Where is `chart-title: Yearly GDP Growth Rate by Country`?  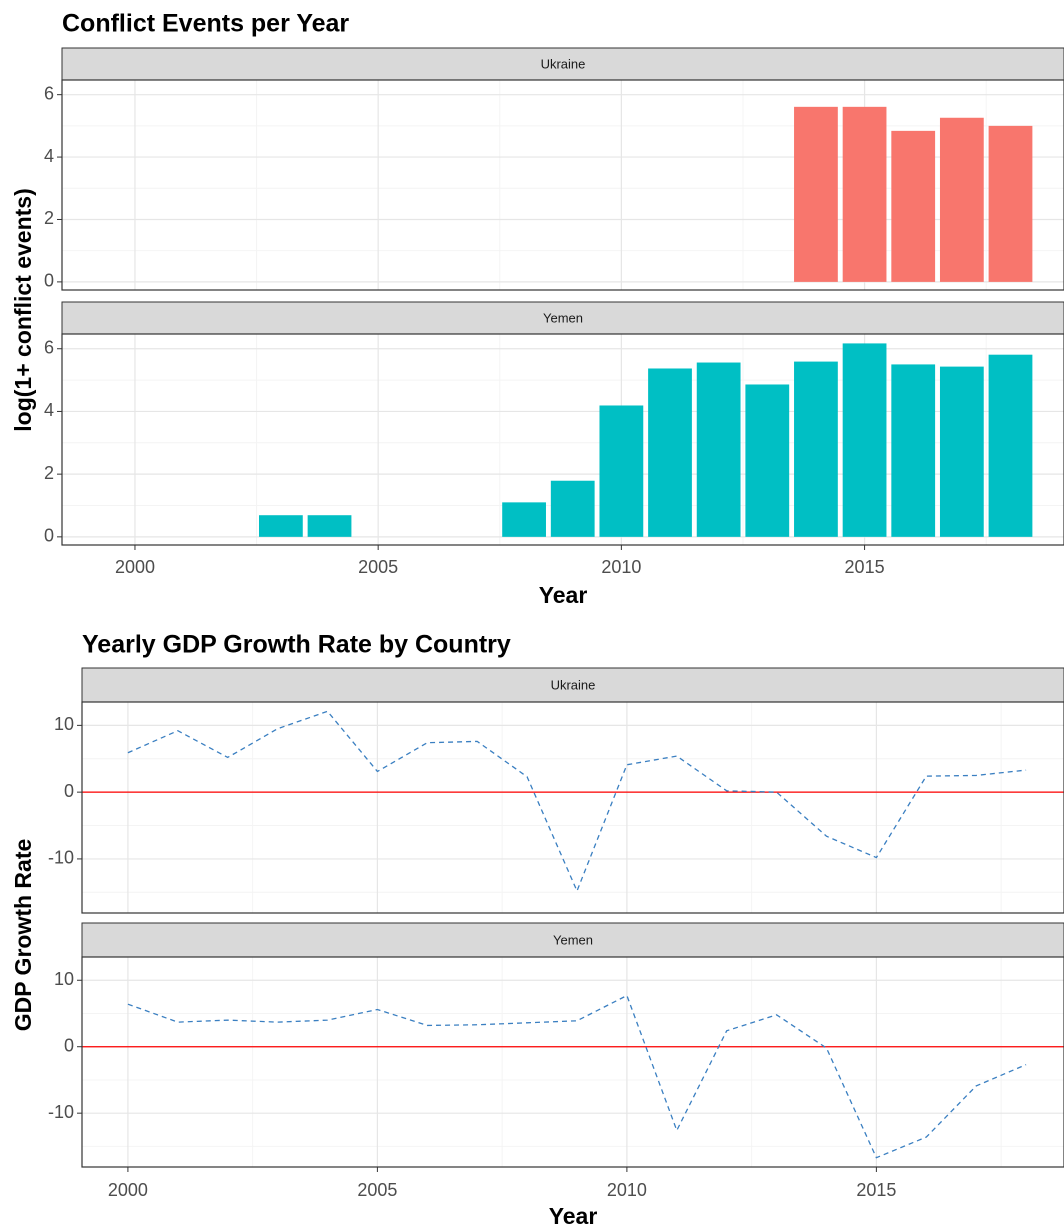 chart-title: Yearly GDP Growth Rate by Country is located at coordinates (296, 645).